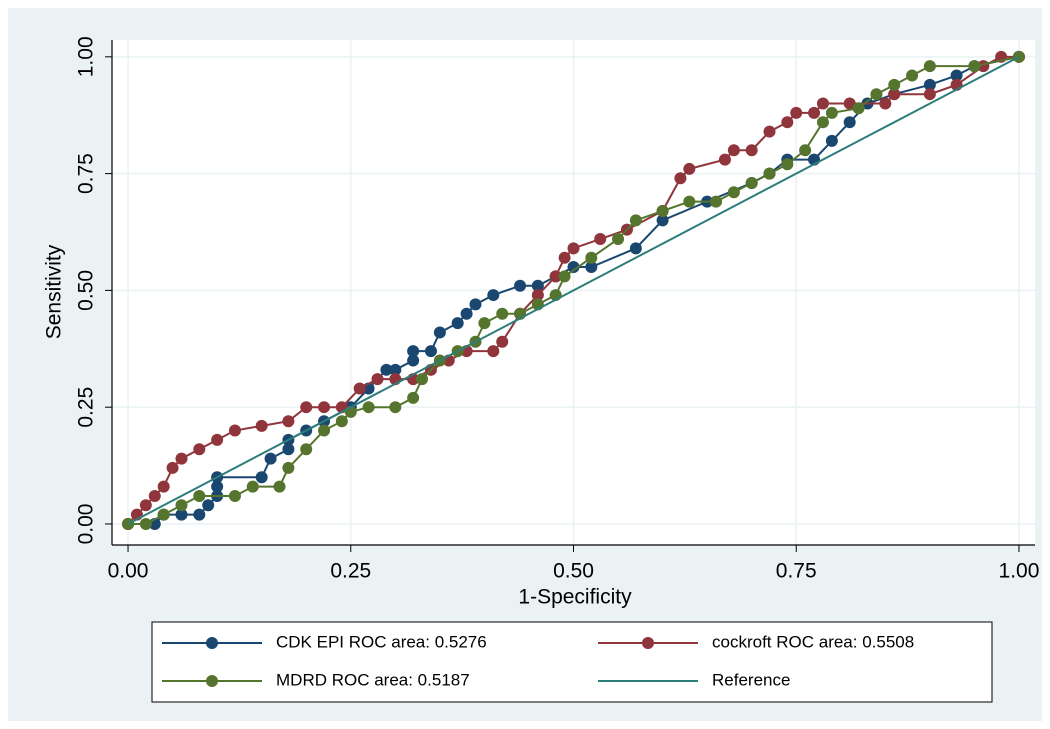  I want to click on x-tick-label: 1.00, so click(1019, 571).